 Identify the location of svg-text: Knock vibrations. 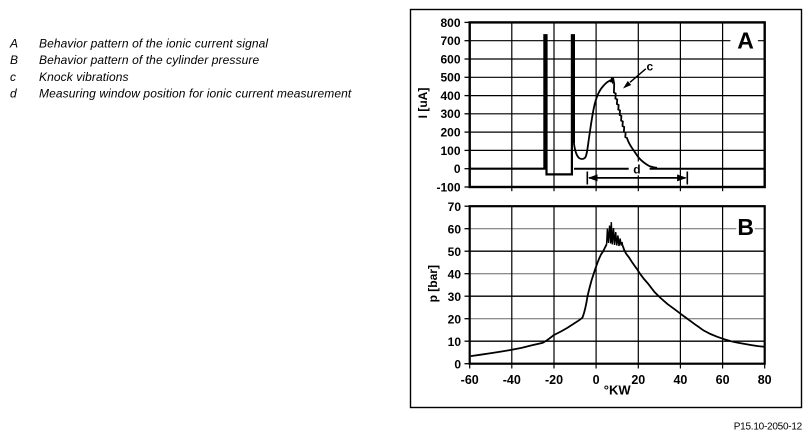
(84, 77).